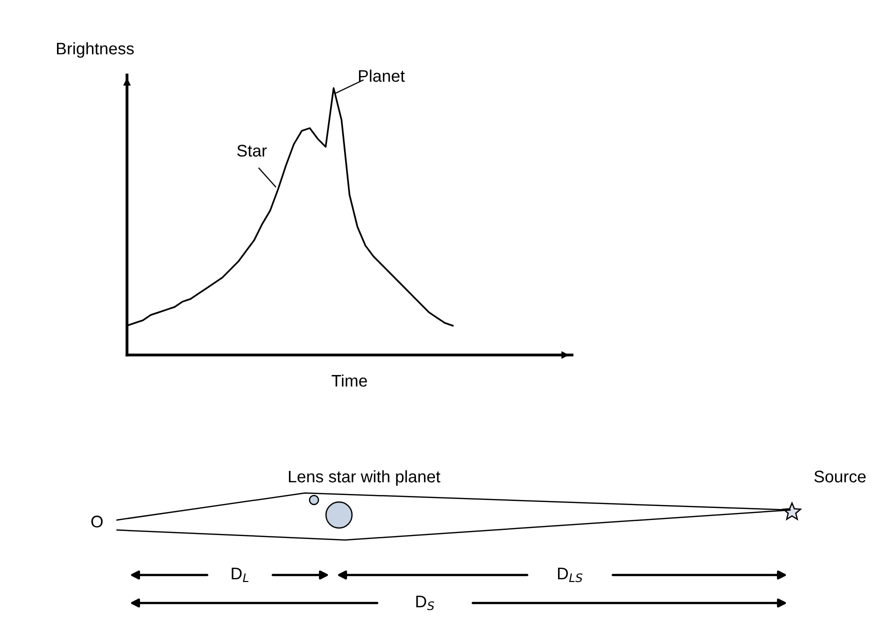 Image resolution: width=873 pixels, height=643 pixels. What do you see at coordinates (95, 50) in the screenshot?
I see `y-axis-title: Brightness` at bounding box center [95, 50].